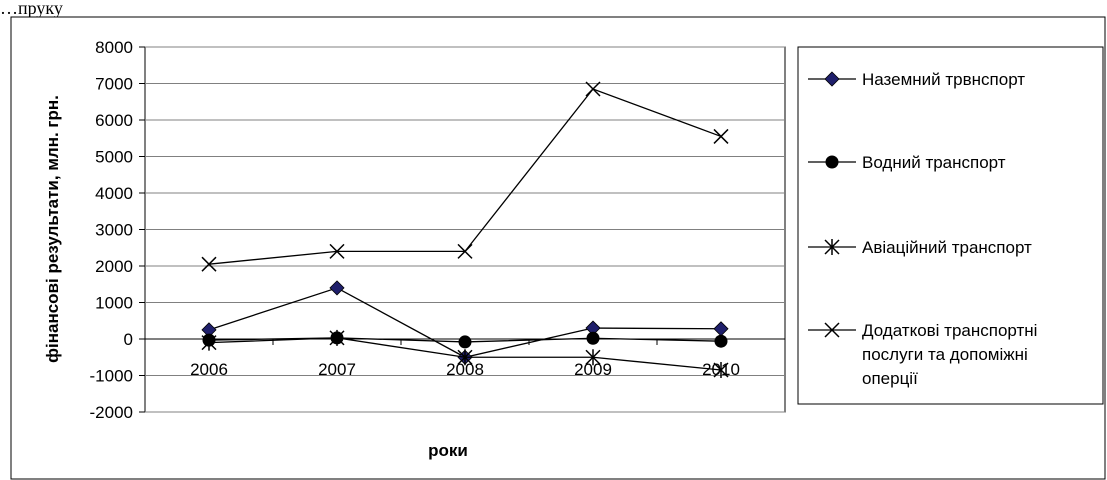 The height and width of the screenshot is (480, 1107). I want to click on x-tick-label: 2006, so click(209, 369).